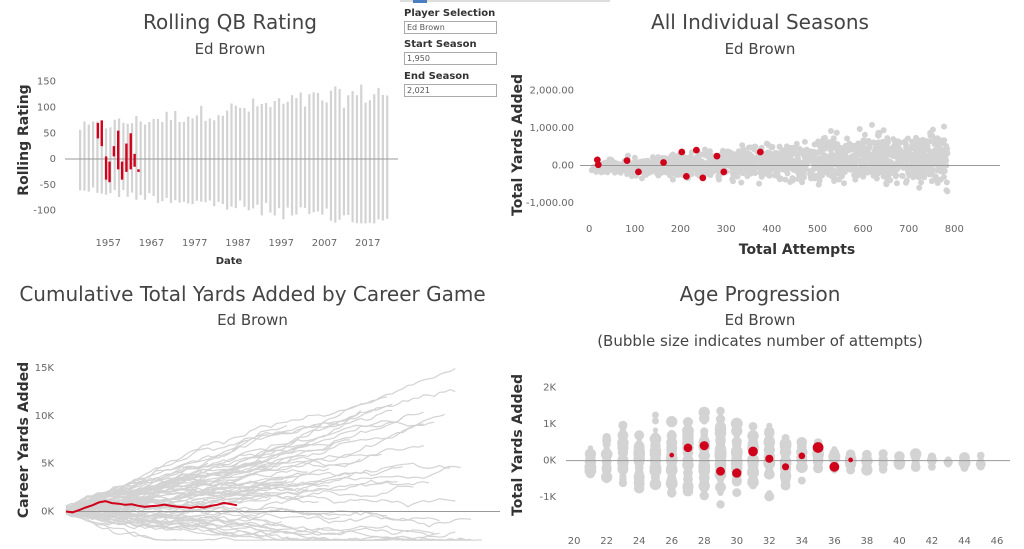 Image resolution: width=1024 pixels, height=549 pixels. I want to click on cumulative-highlight-line, so click(151, 507).